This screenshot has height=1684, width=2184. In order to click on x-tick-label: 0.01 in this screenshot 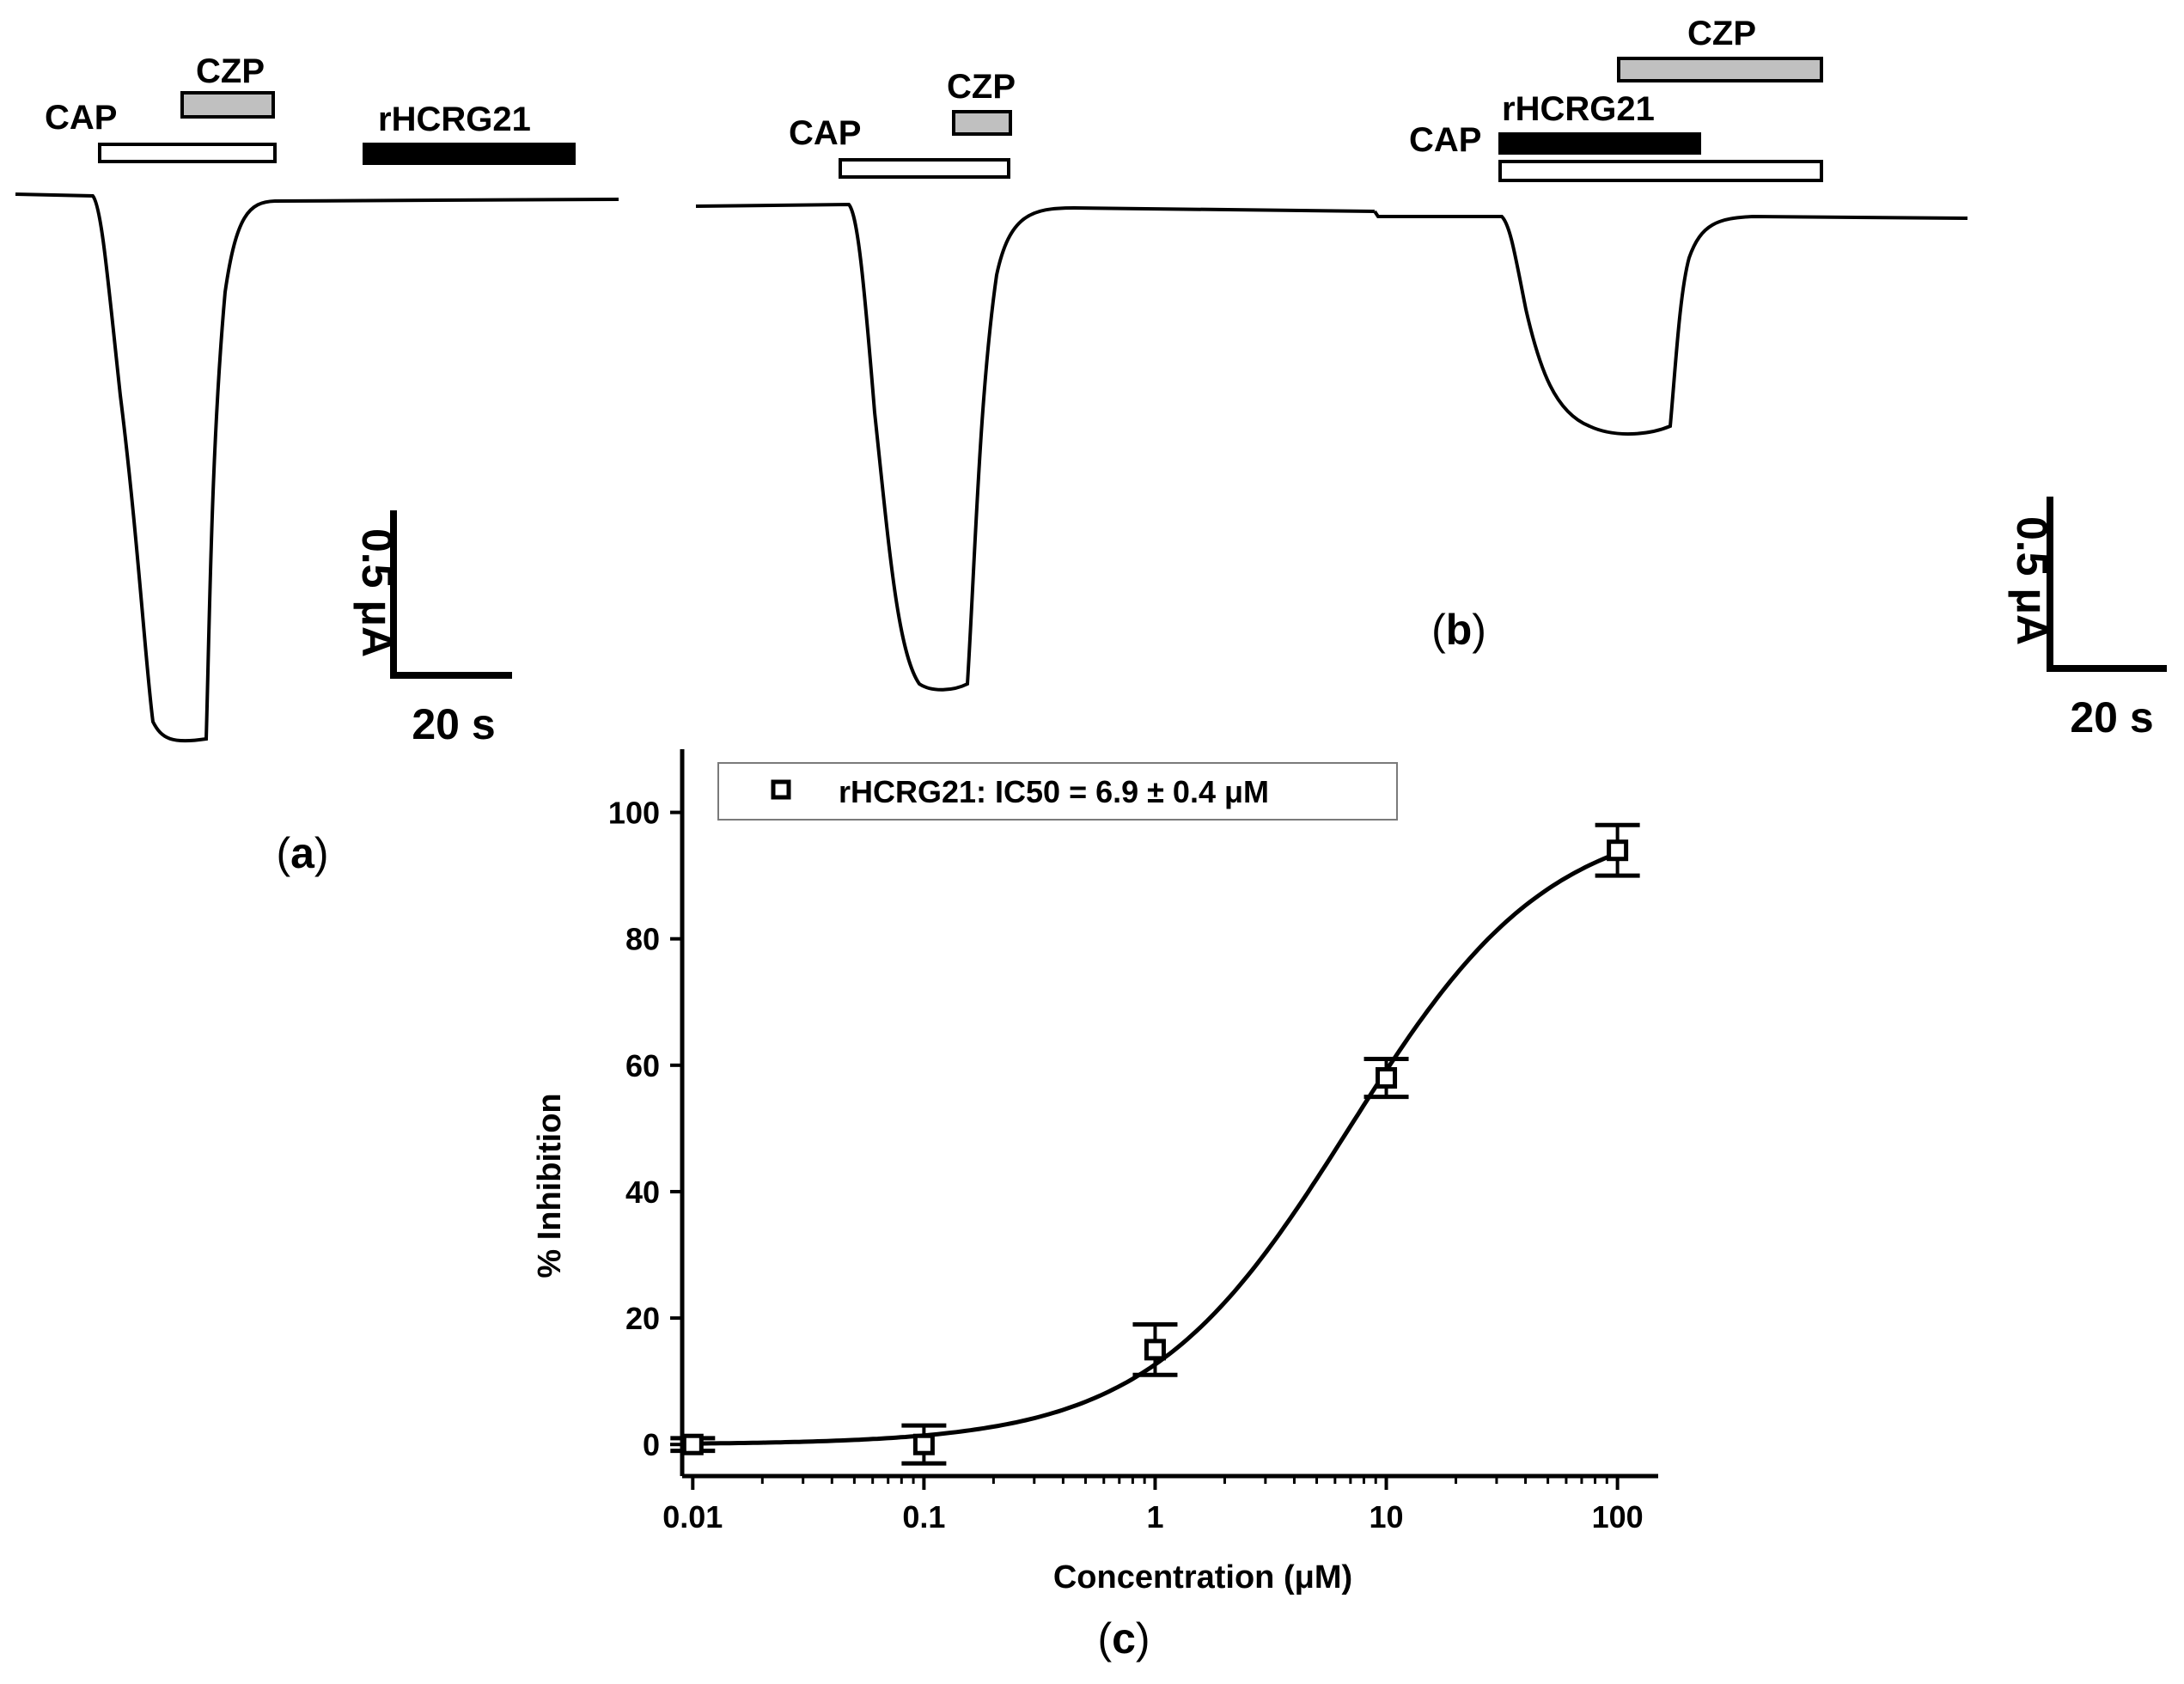, I will do `click(692, 1517)`.